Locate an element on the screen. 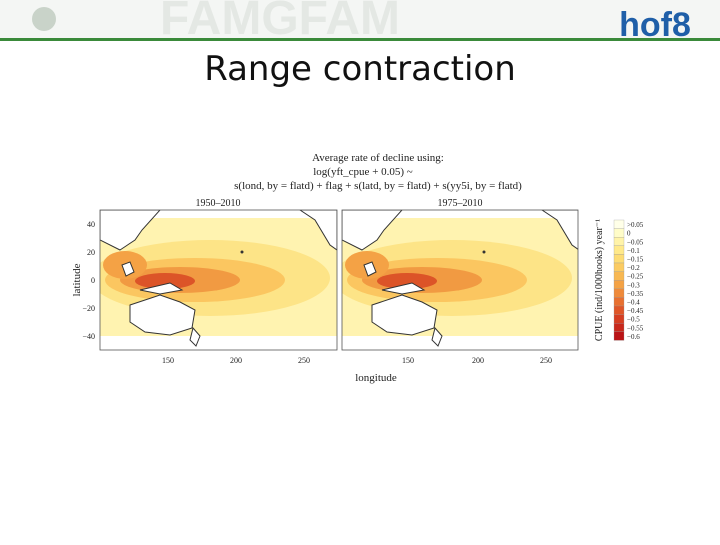  y-tick-label: 40 is located at coordinates (91, 224).